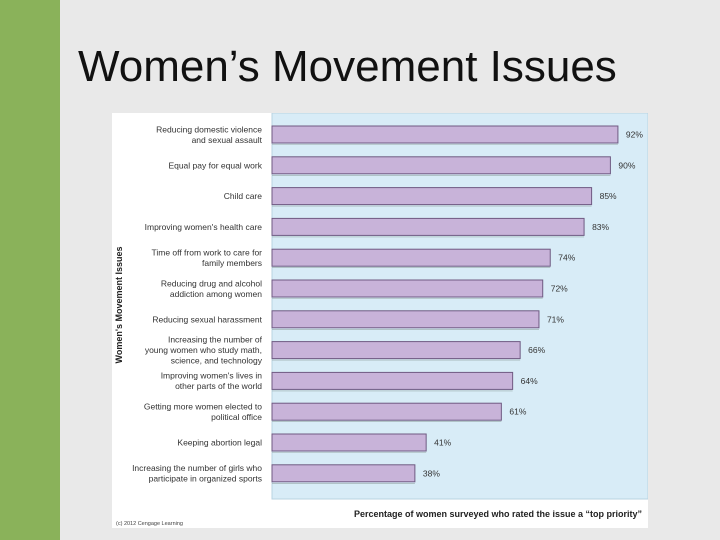 The height and width of the screenshot is (540, 720). What do you see at coordinates (211, 283) in the screenshot?
I see `category-label: Reducing drug and alcohol` at bounding box center [211, 283].